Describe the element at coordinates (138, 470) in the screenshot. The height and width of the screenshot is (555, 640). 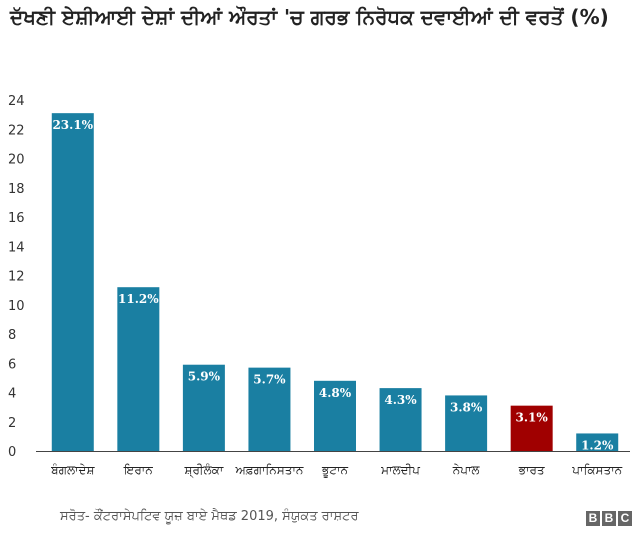
I see `x-tick-label: ਇਰਾਨ` at that location.